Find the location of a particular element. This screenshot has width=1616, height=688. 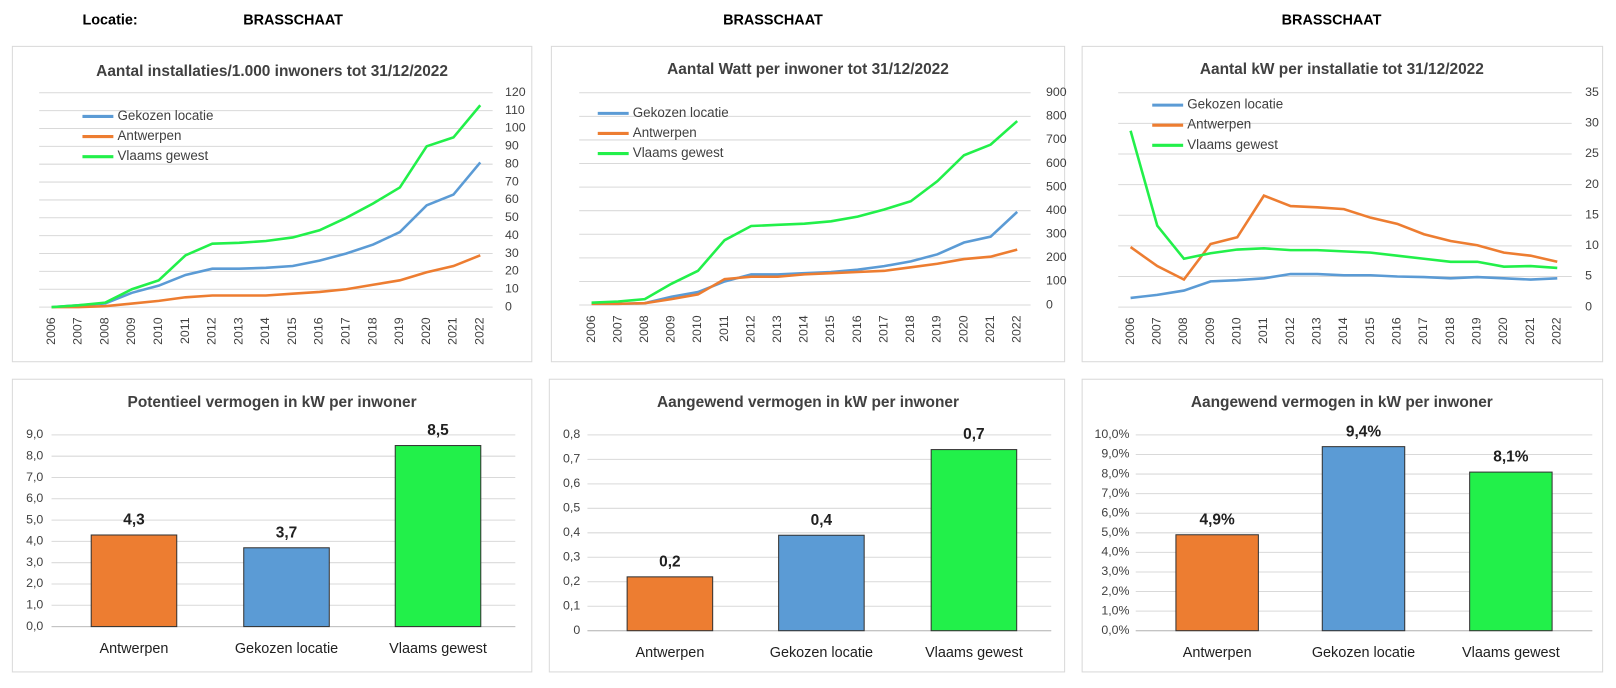

value-label: 0,2 is located at coordinates (669, 562).